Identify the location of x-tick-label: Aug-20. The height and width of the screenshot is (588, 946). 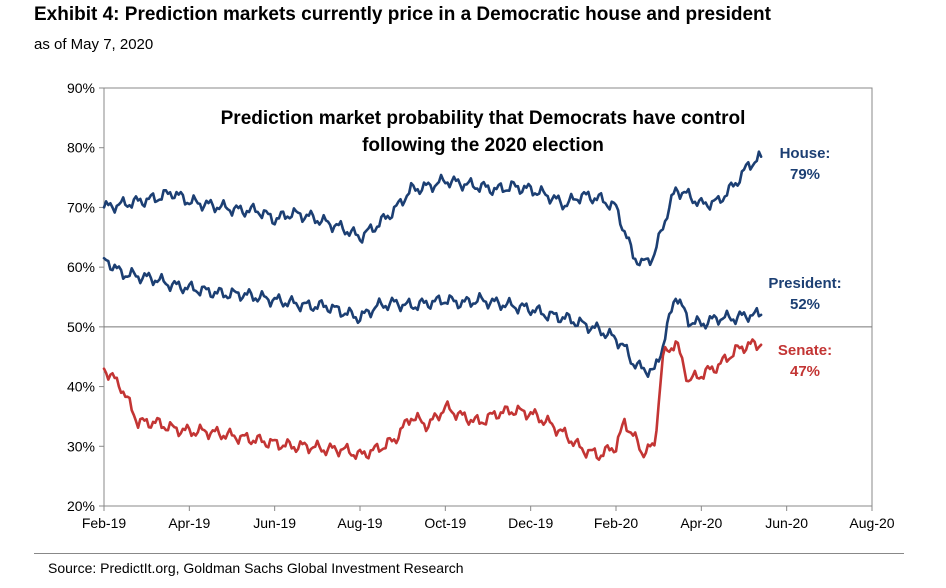
(871, 523).